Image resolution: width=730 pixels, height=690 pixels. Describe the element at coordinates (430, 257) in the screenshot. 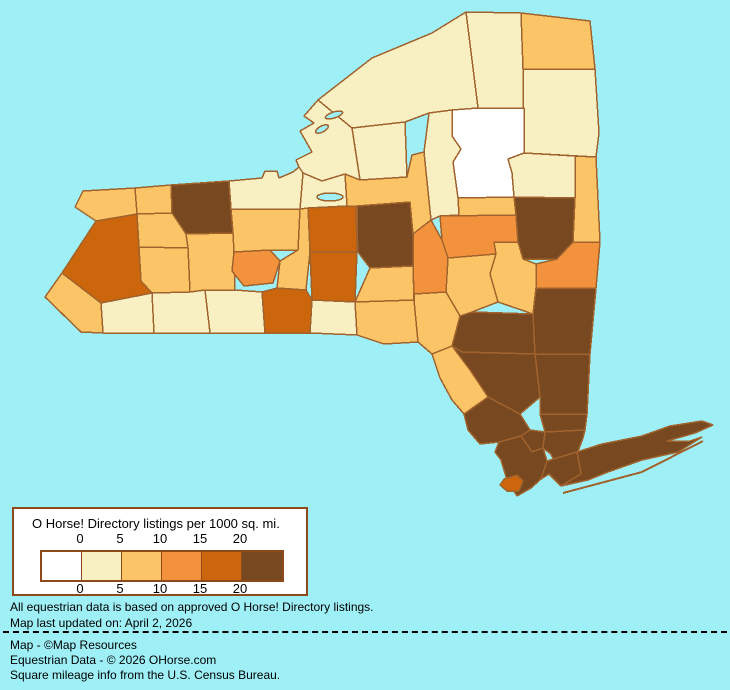

I see `county-otsego` at that location.